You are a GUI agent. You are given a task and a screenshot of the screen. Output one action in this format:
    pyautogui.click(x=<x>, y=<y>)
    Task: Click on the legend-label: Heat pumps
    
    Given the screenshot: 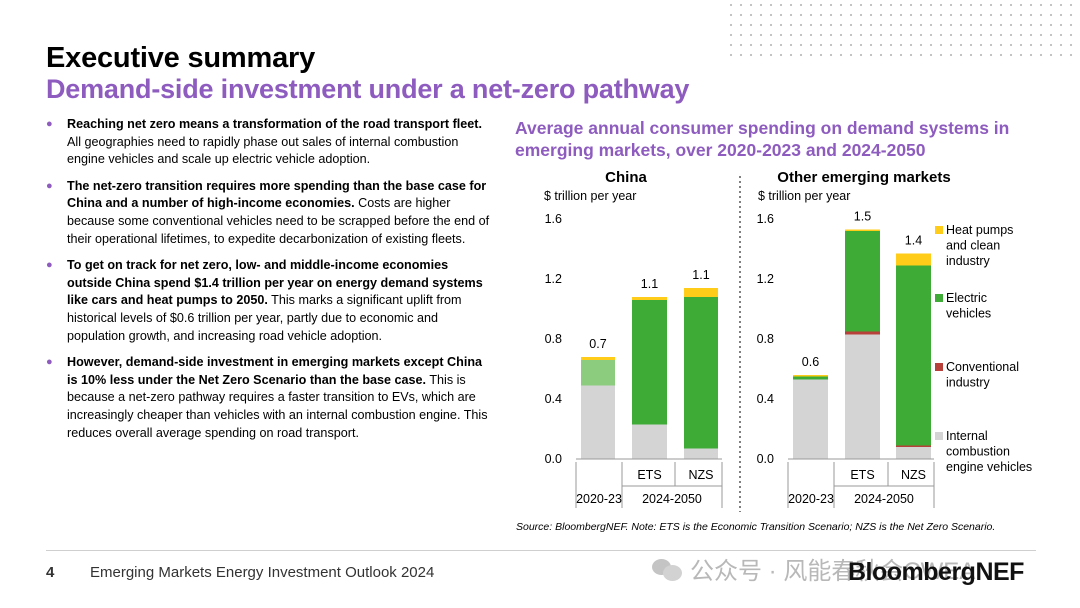 What is the action you would take?
    pyautogui.click(x=979, y=230)
    